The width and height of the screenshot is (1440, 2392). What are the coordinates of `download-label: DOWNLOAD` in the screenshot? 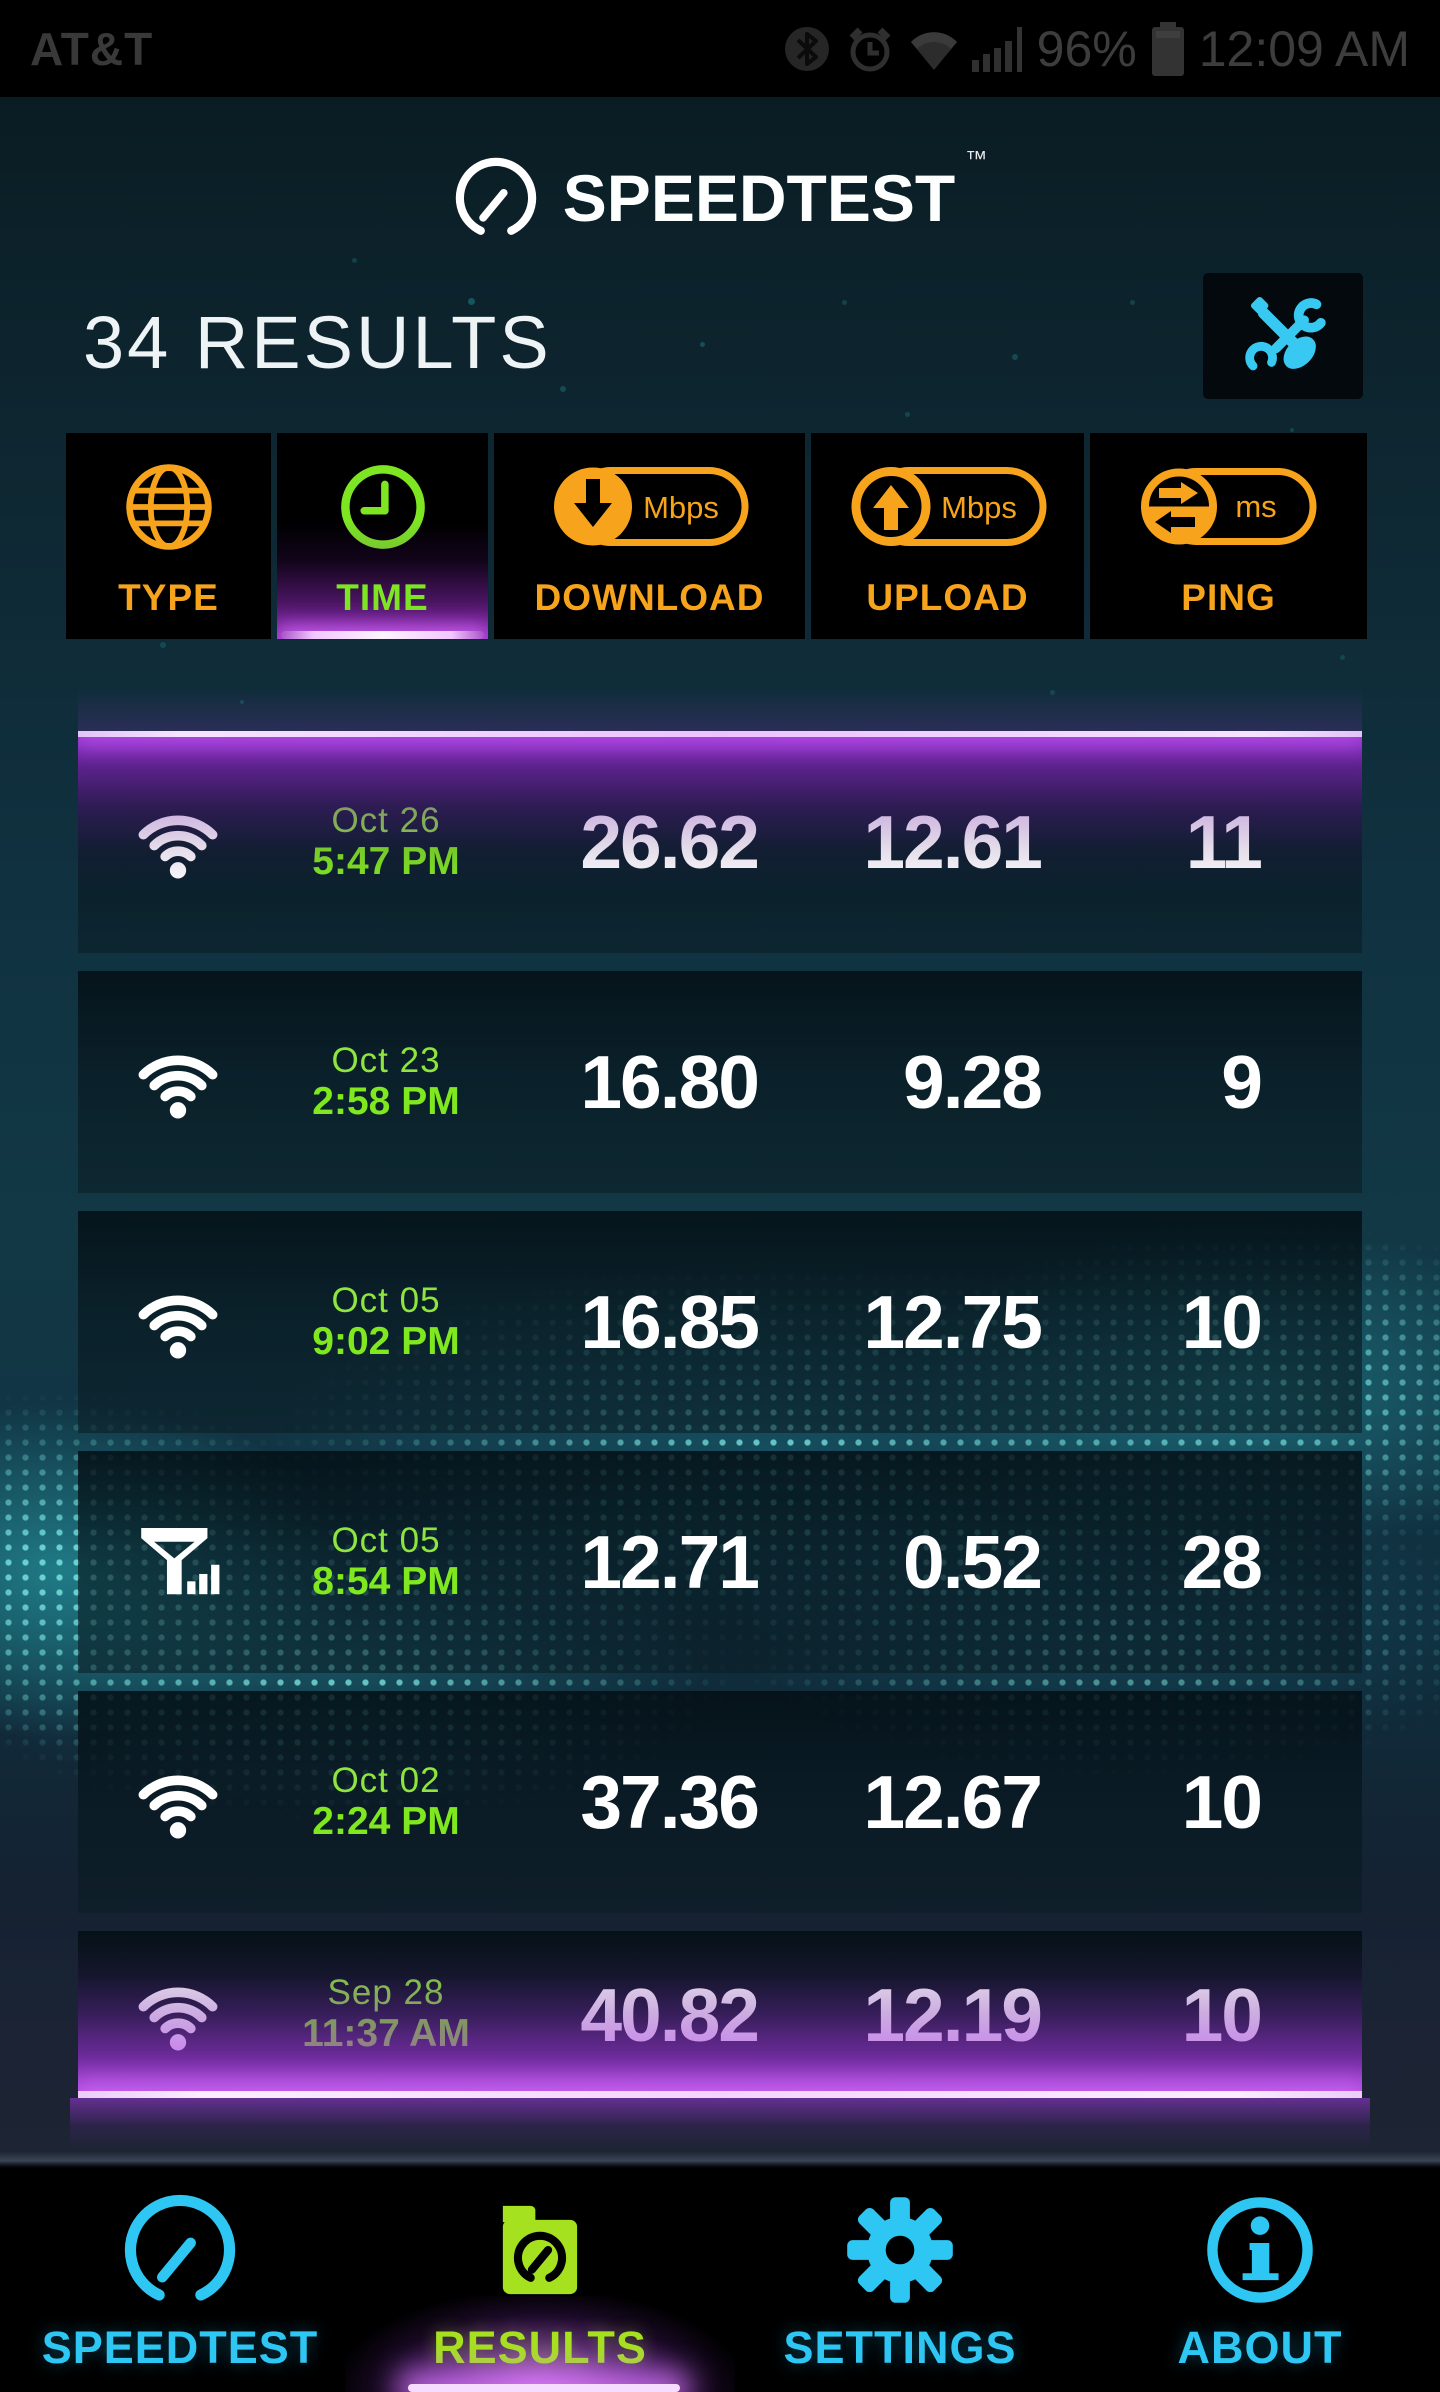 It's located at (649, 597).